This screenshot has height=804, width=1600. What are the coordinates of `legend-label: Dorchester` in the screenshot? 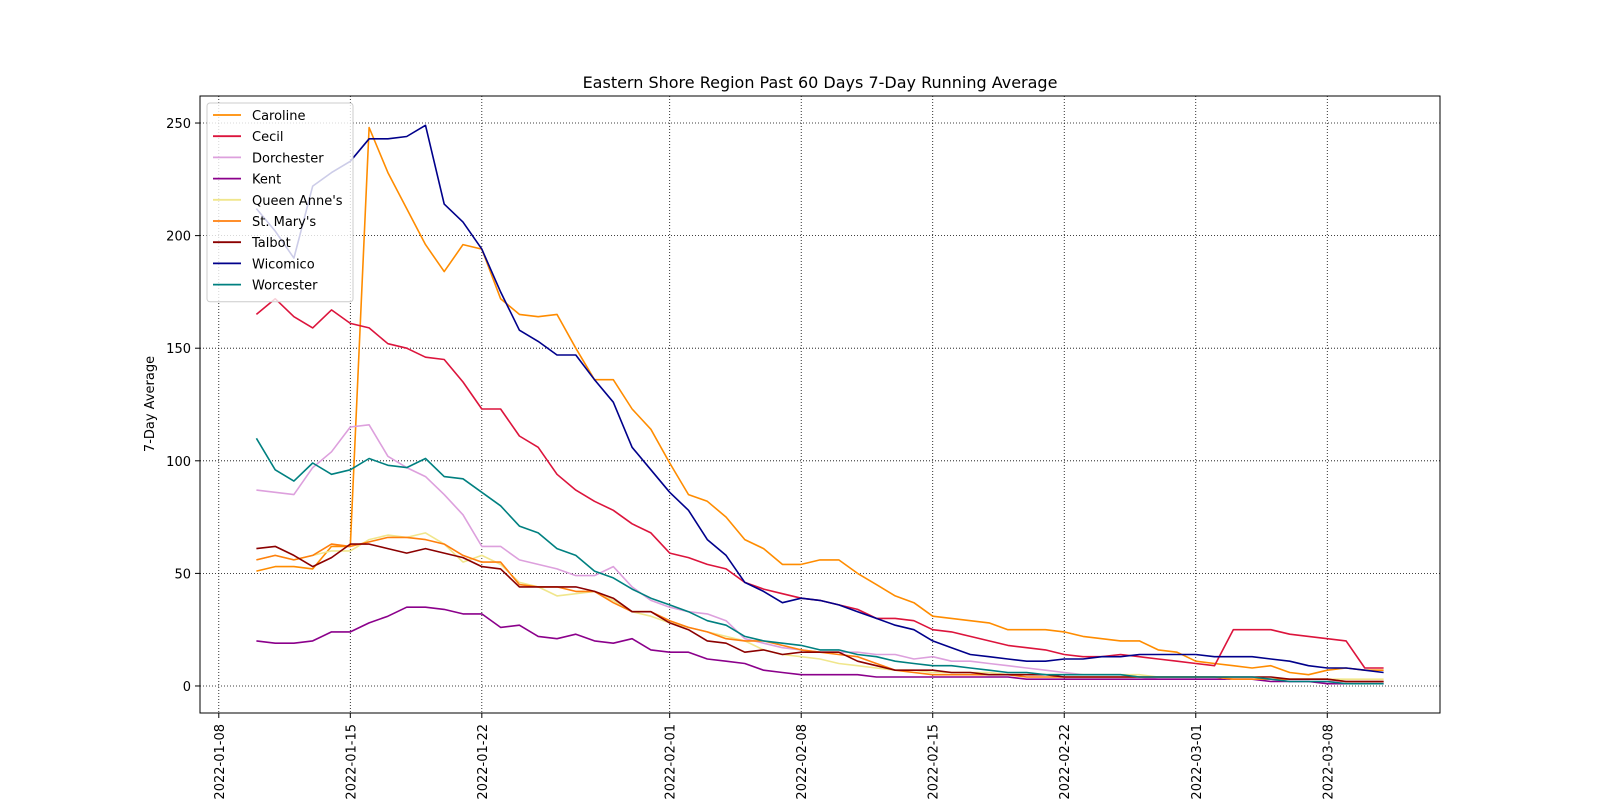 It's located at (288, 158).